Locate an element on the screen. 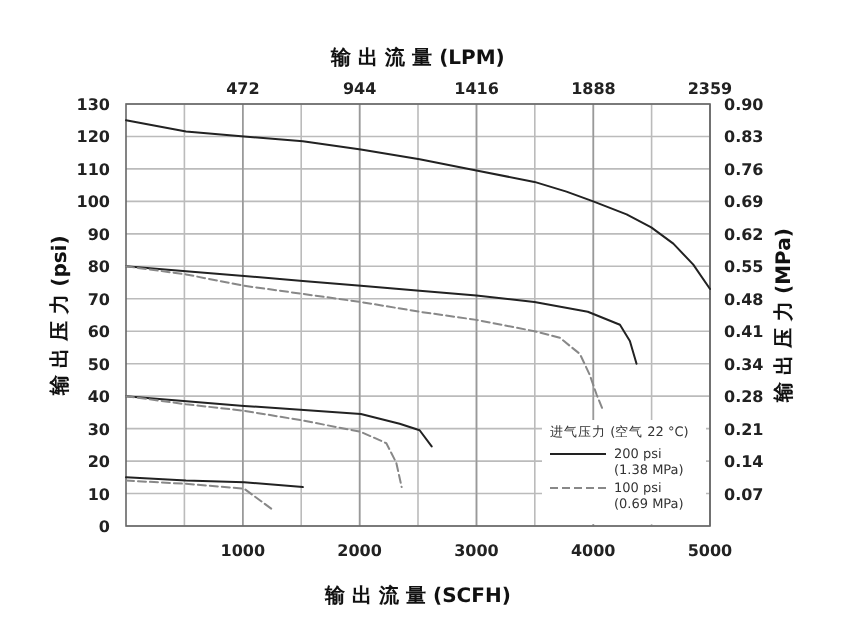 The image size is (862, 640). x2-tick-label: 2359 is located at coordinates (710, 89).